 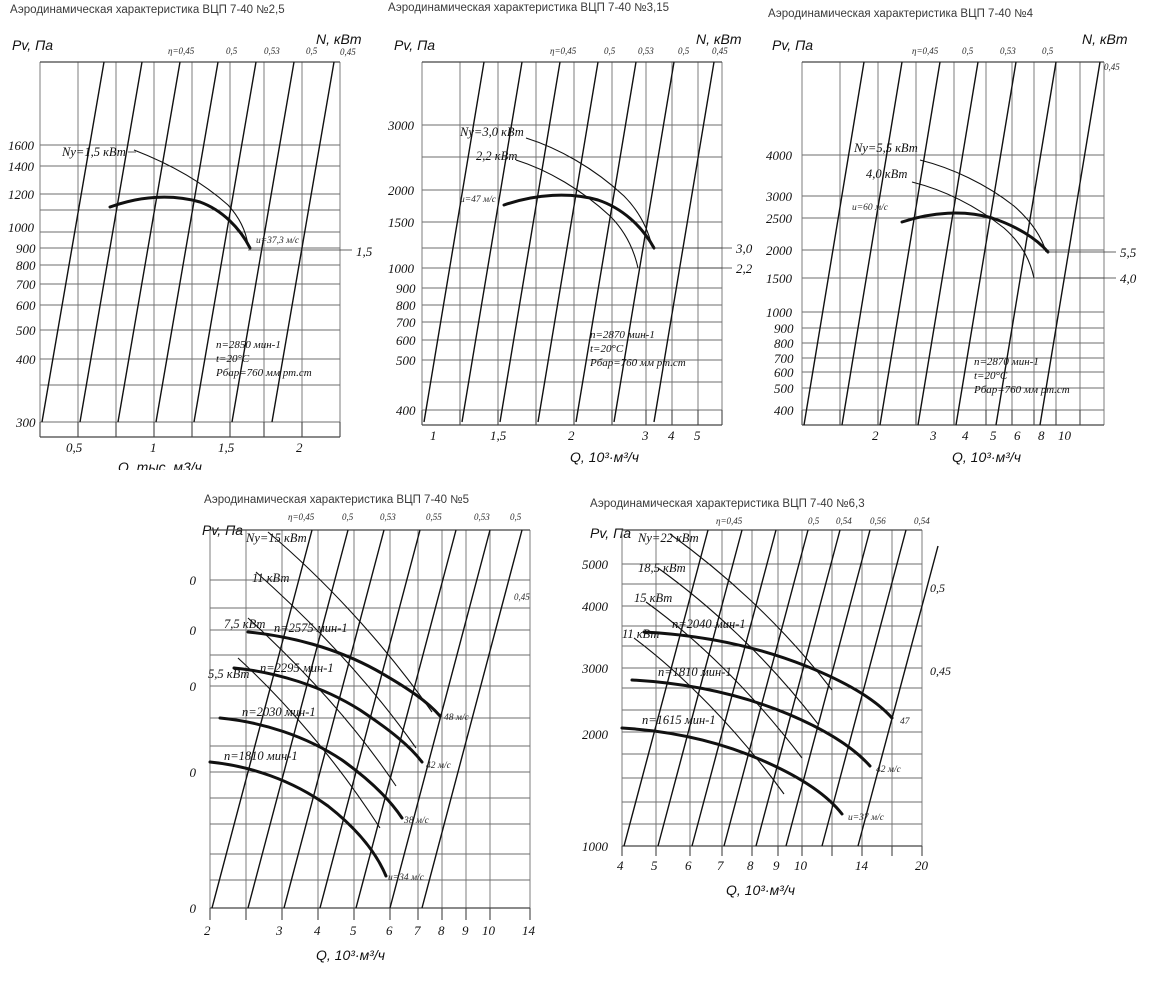 What do you see at coordinates (263, 373) in the screenshot?
I see `condition-1-2: Рбар=760 мм рт.ст` at bounding box center [263, 373].